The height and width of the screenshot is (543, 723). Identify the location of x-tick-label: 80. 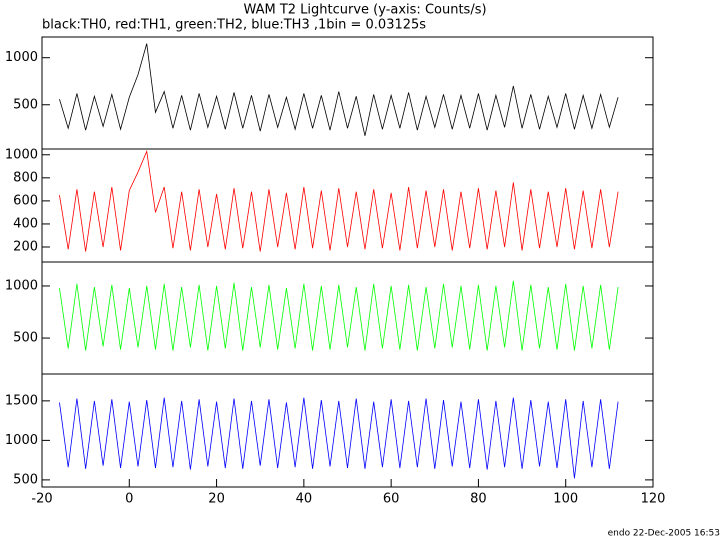
(478, 499).